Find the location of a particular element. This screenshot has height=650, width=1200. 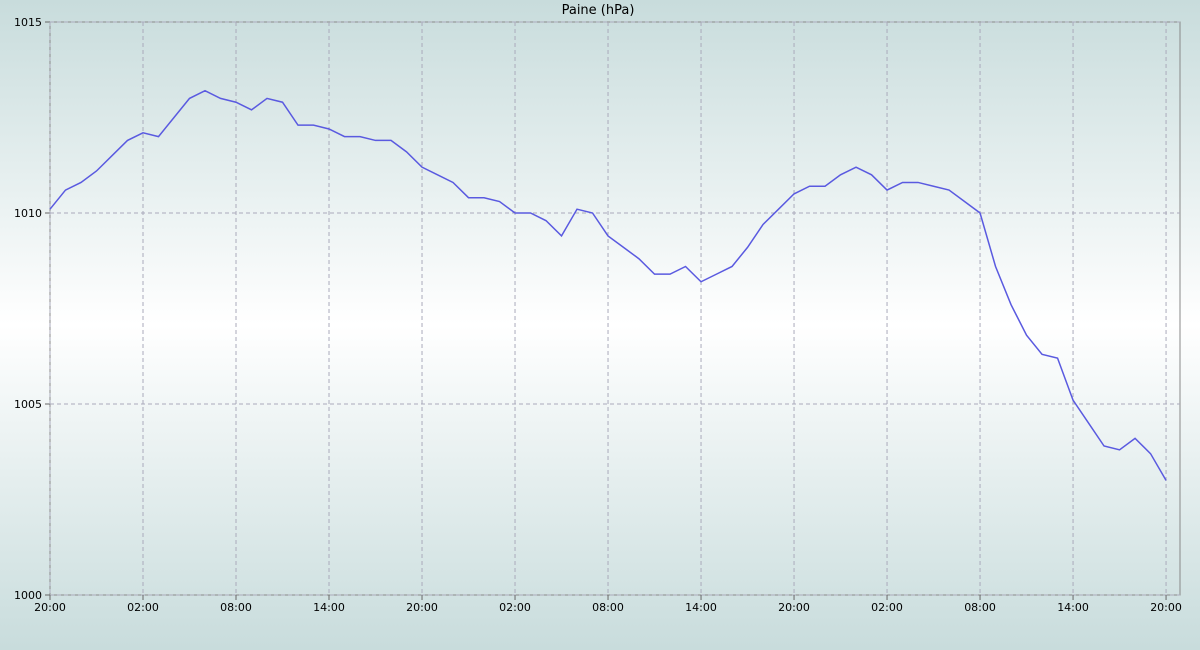

y-tick-label: 1005 is located at coordinates (28, 404).